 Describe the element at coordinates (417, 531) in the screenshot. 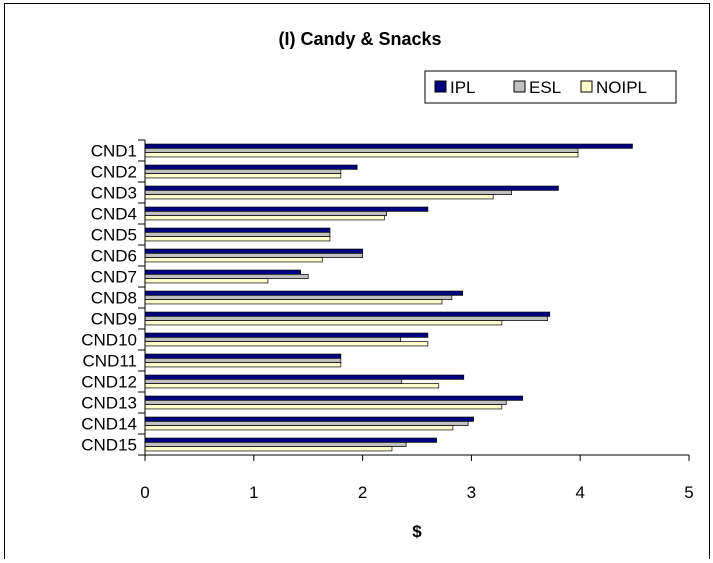

I see `x-axis-label: $` at that location.